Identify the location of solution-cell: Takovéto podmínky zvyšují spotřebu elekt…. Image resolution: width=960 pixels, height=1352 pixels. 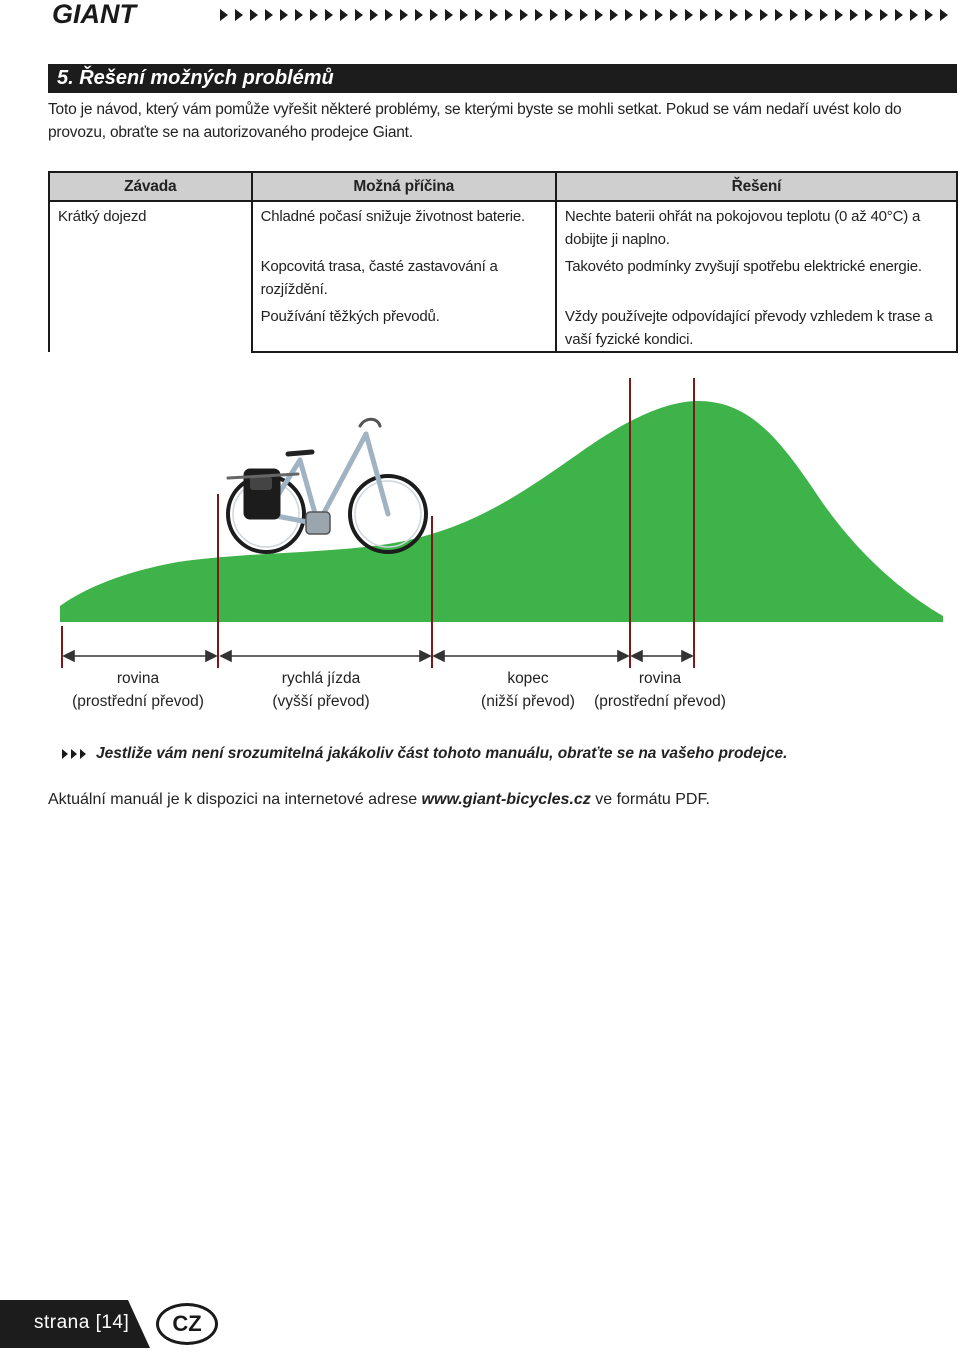
(756, 276).